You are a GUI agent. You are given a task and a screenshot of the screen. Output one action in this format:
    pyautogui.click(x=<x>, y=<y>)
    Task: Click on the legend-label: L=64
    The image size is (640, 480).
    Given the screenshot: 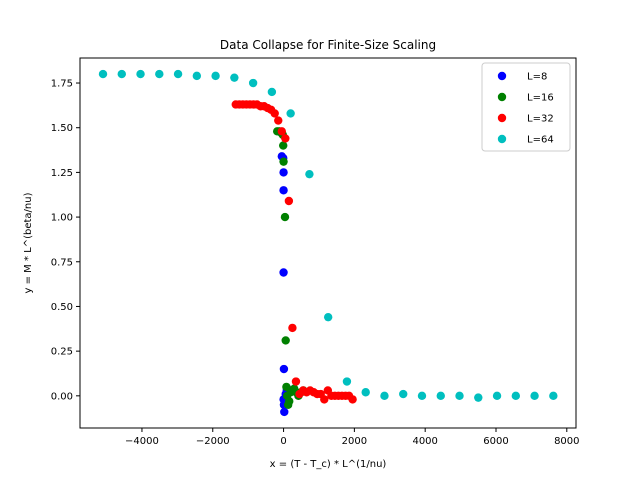 What is the action you would take?
    pyautogui.click(x=540, y=140)
    